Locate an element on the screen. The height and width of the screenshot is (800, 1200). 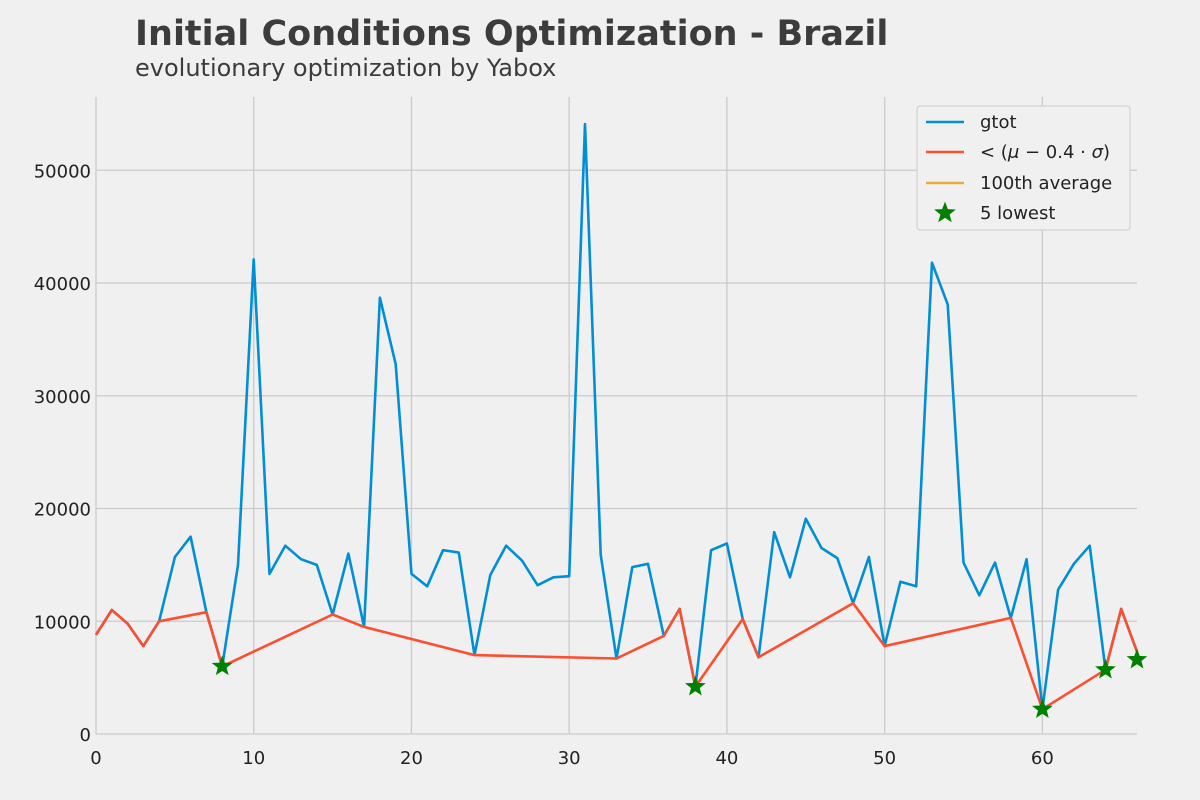
x-tick-label: 0 is located at coordinates (95, 758).